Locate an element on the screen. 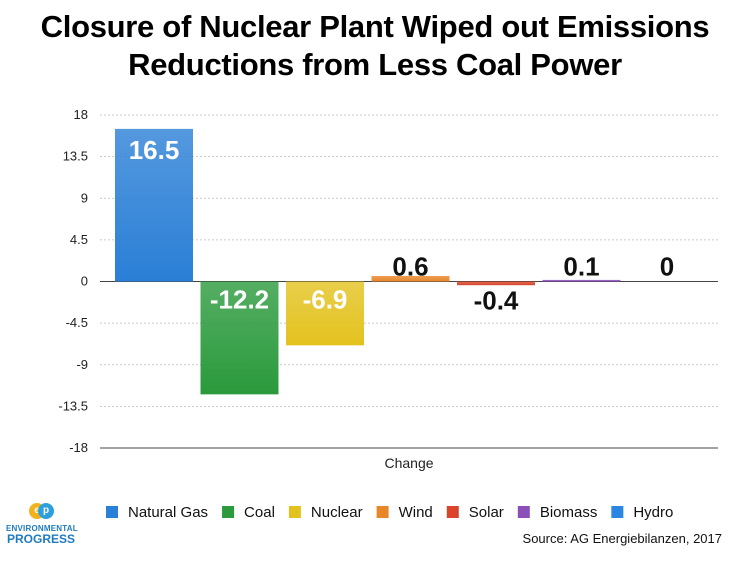  source-note: Source: AG Energiebilanzen, 2017 is located at coordinates (622, 538).